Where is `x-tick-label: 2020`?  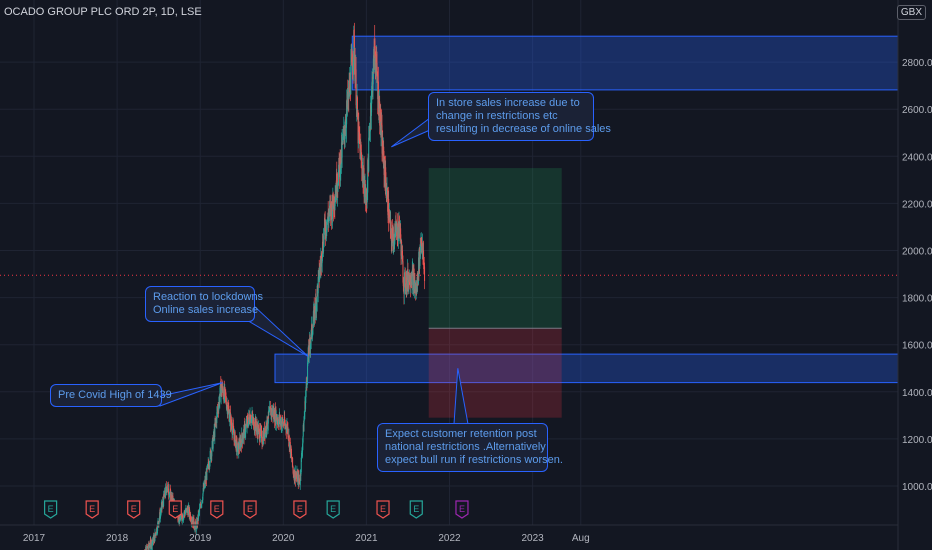 x-tick-label: 2020 is located at coordinates (283, 538).